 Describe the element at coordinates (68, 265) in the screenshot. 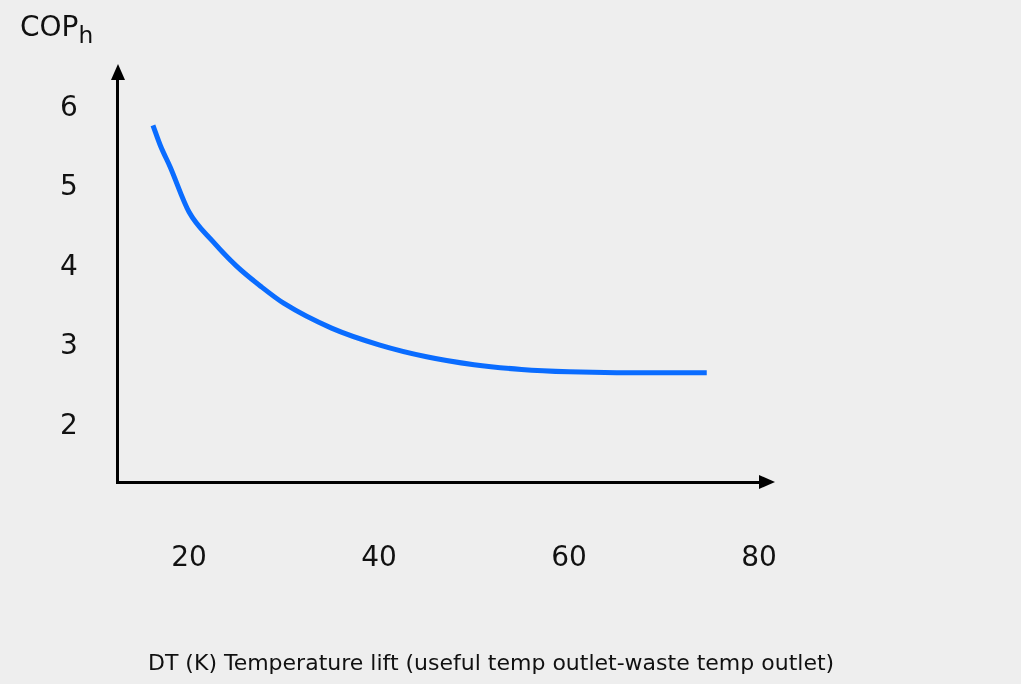

I see `y-tick-label: 4` at that location.